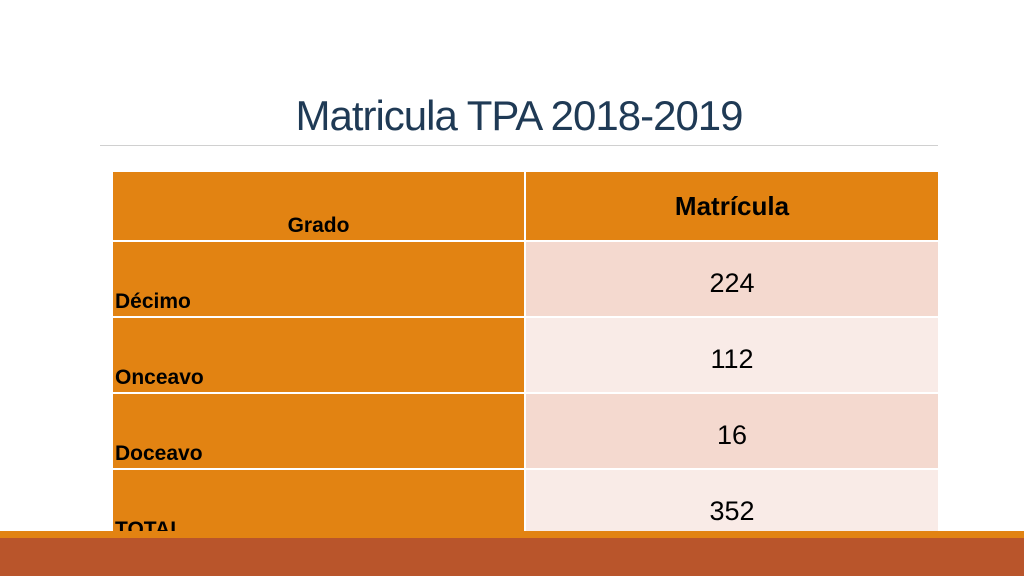 This screenshot has width=1024, height=576. I want to click on row-label: Onceavo, so click(318, 355).